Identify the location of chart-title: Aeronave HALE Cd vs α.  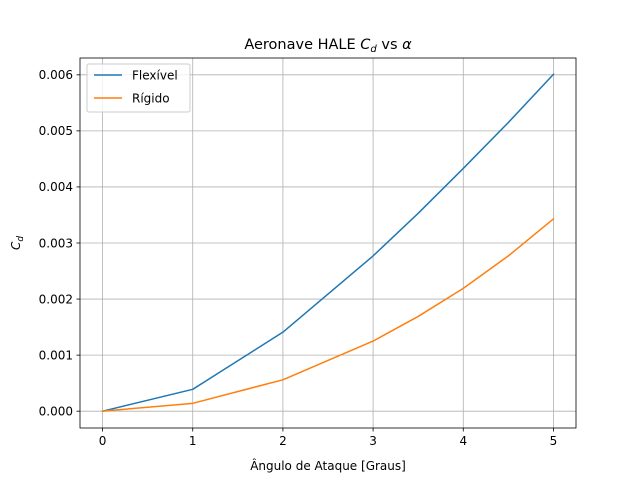
(328, 46).